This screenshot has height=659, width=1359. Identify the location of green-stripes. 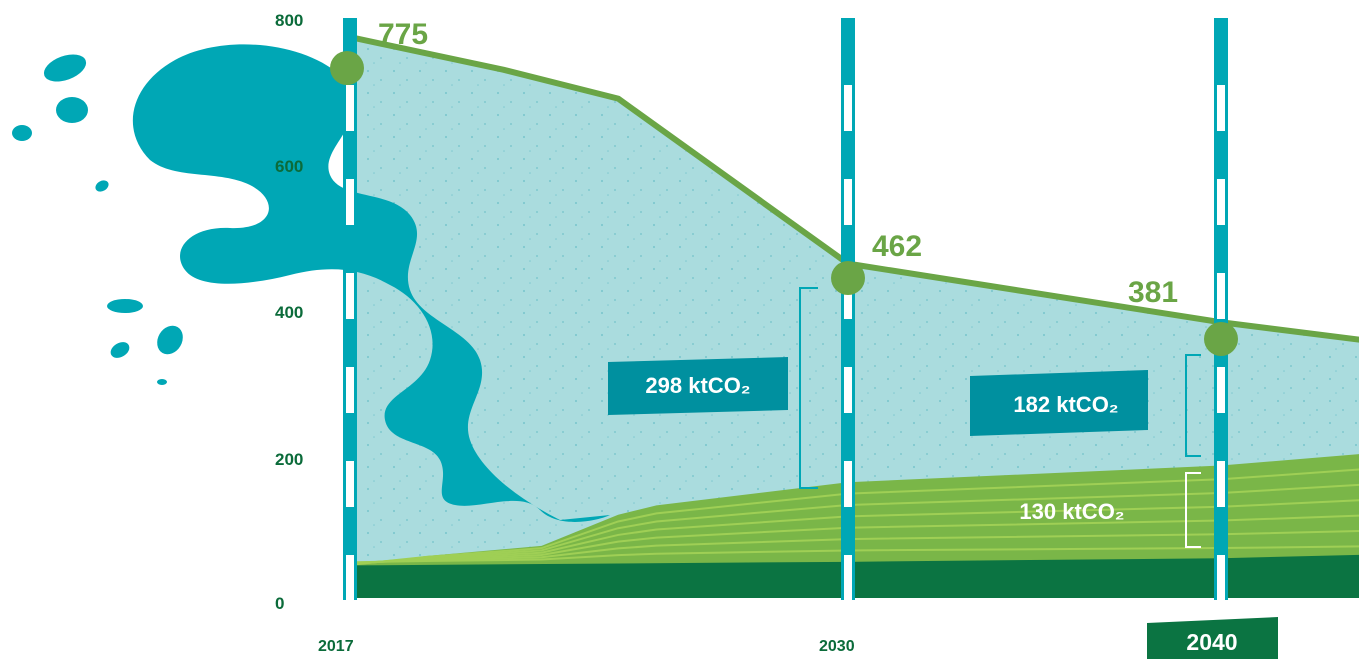
(854, 517).